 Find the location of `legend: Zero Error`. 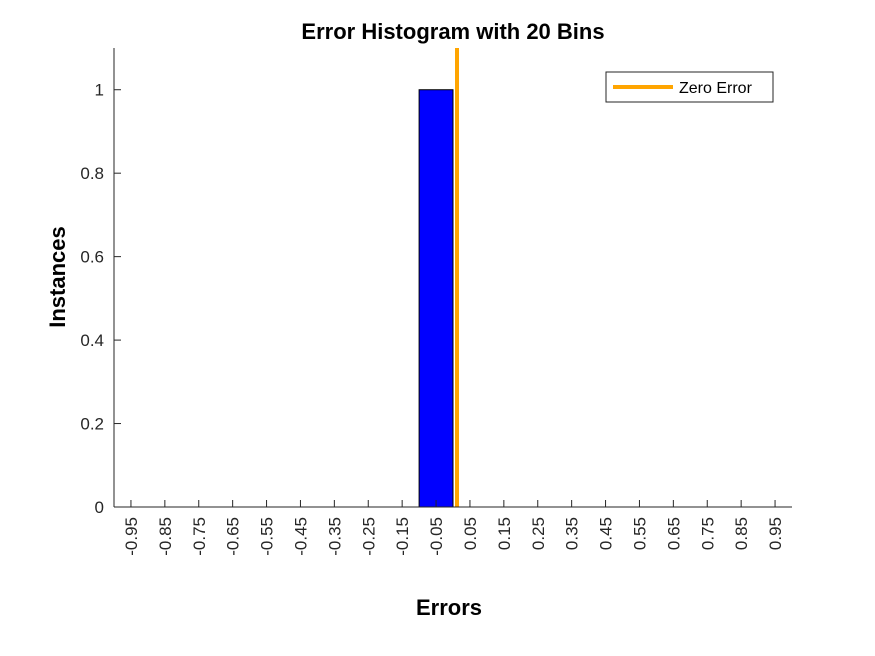

legend: Zero Error is located at coordinates (689, 87).